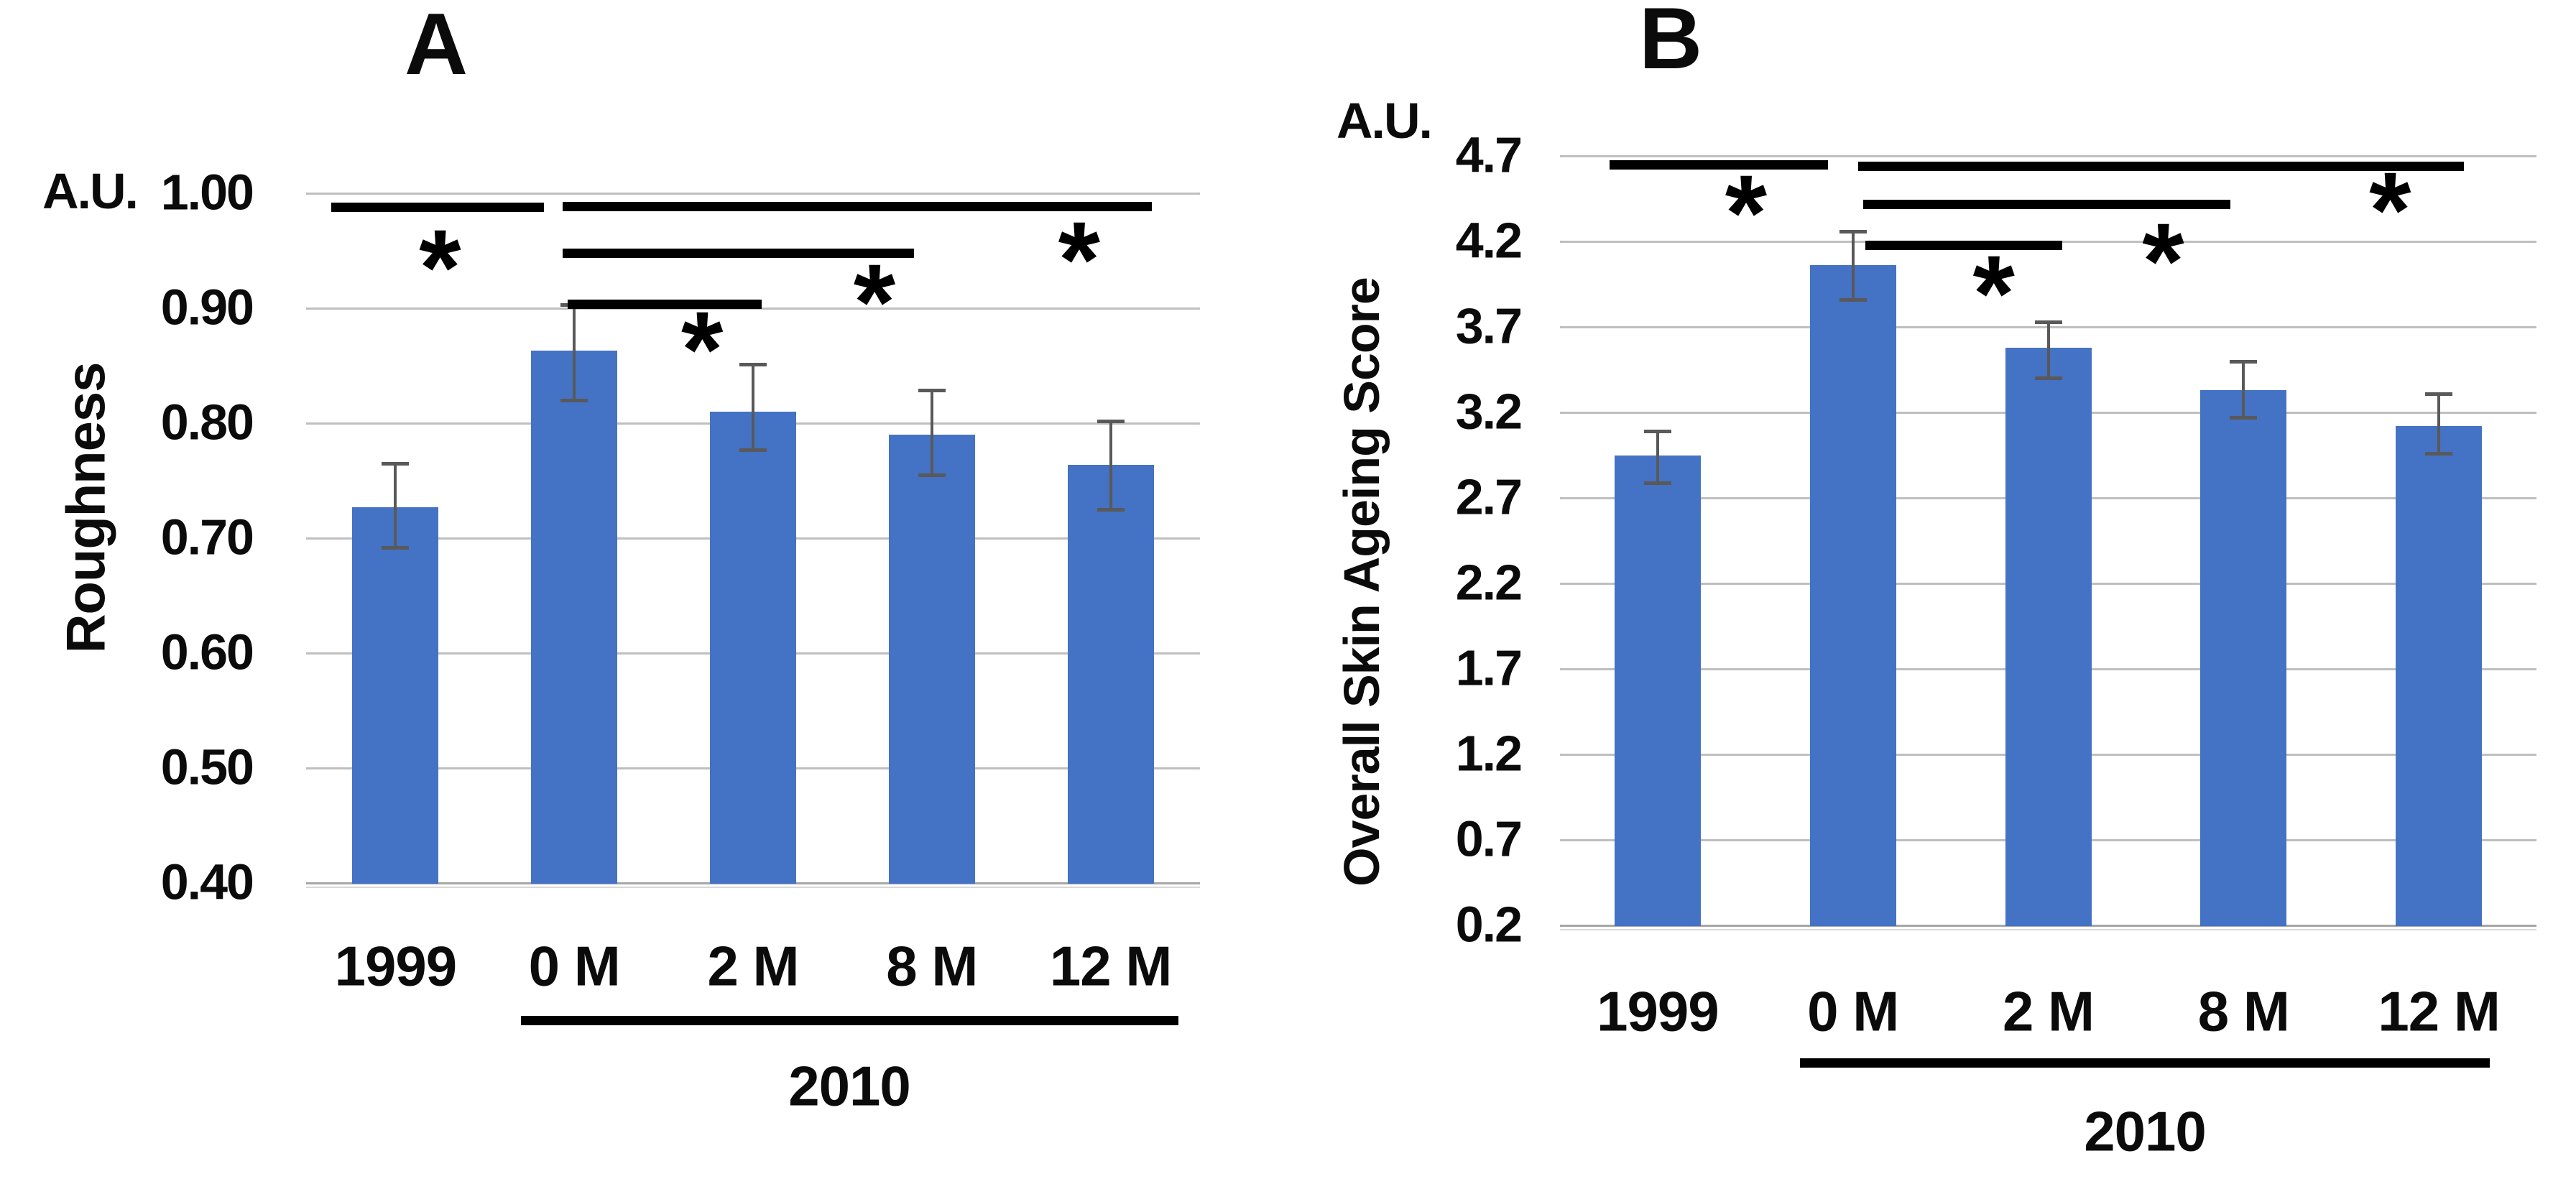 The width and height of the screenshot is (2576, 1179). Describe the element at coordinates (207, 767) in the screenshot. I see `y-tick-label: 0.50` at that location.